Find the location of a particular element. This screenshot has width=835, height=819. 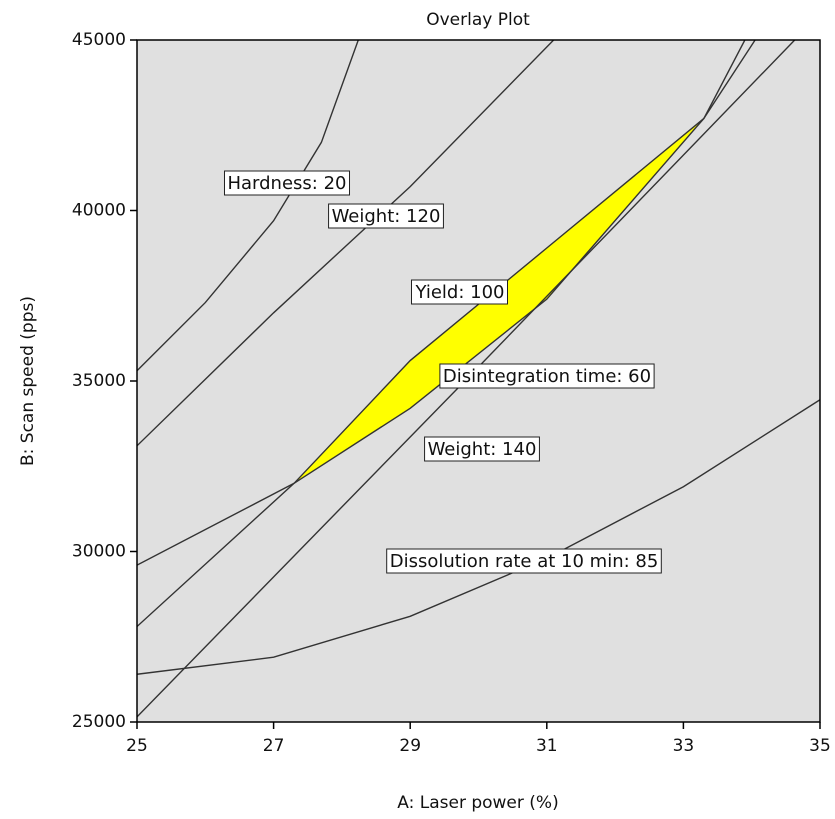

x-tick-label: 35 is located at coordinates (820, 746).